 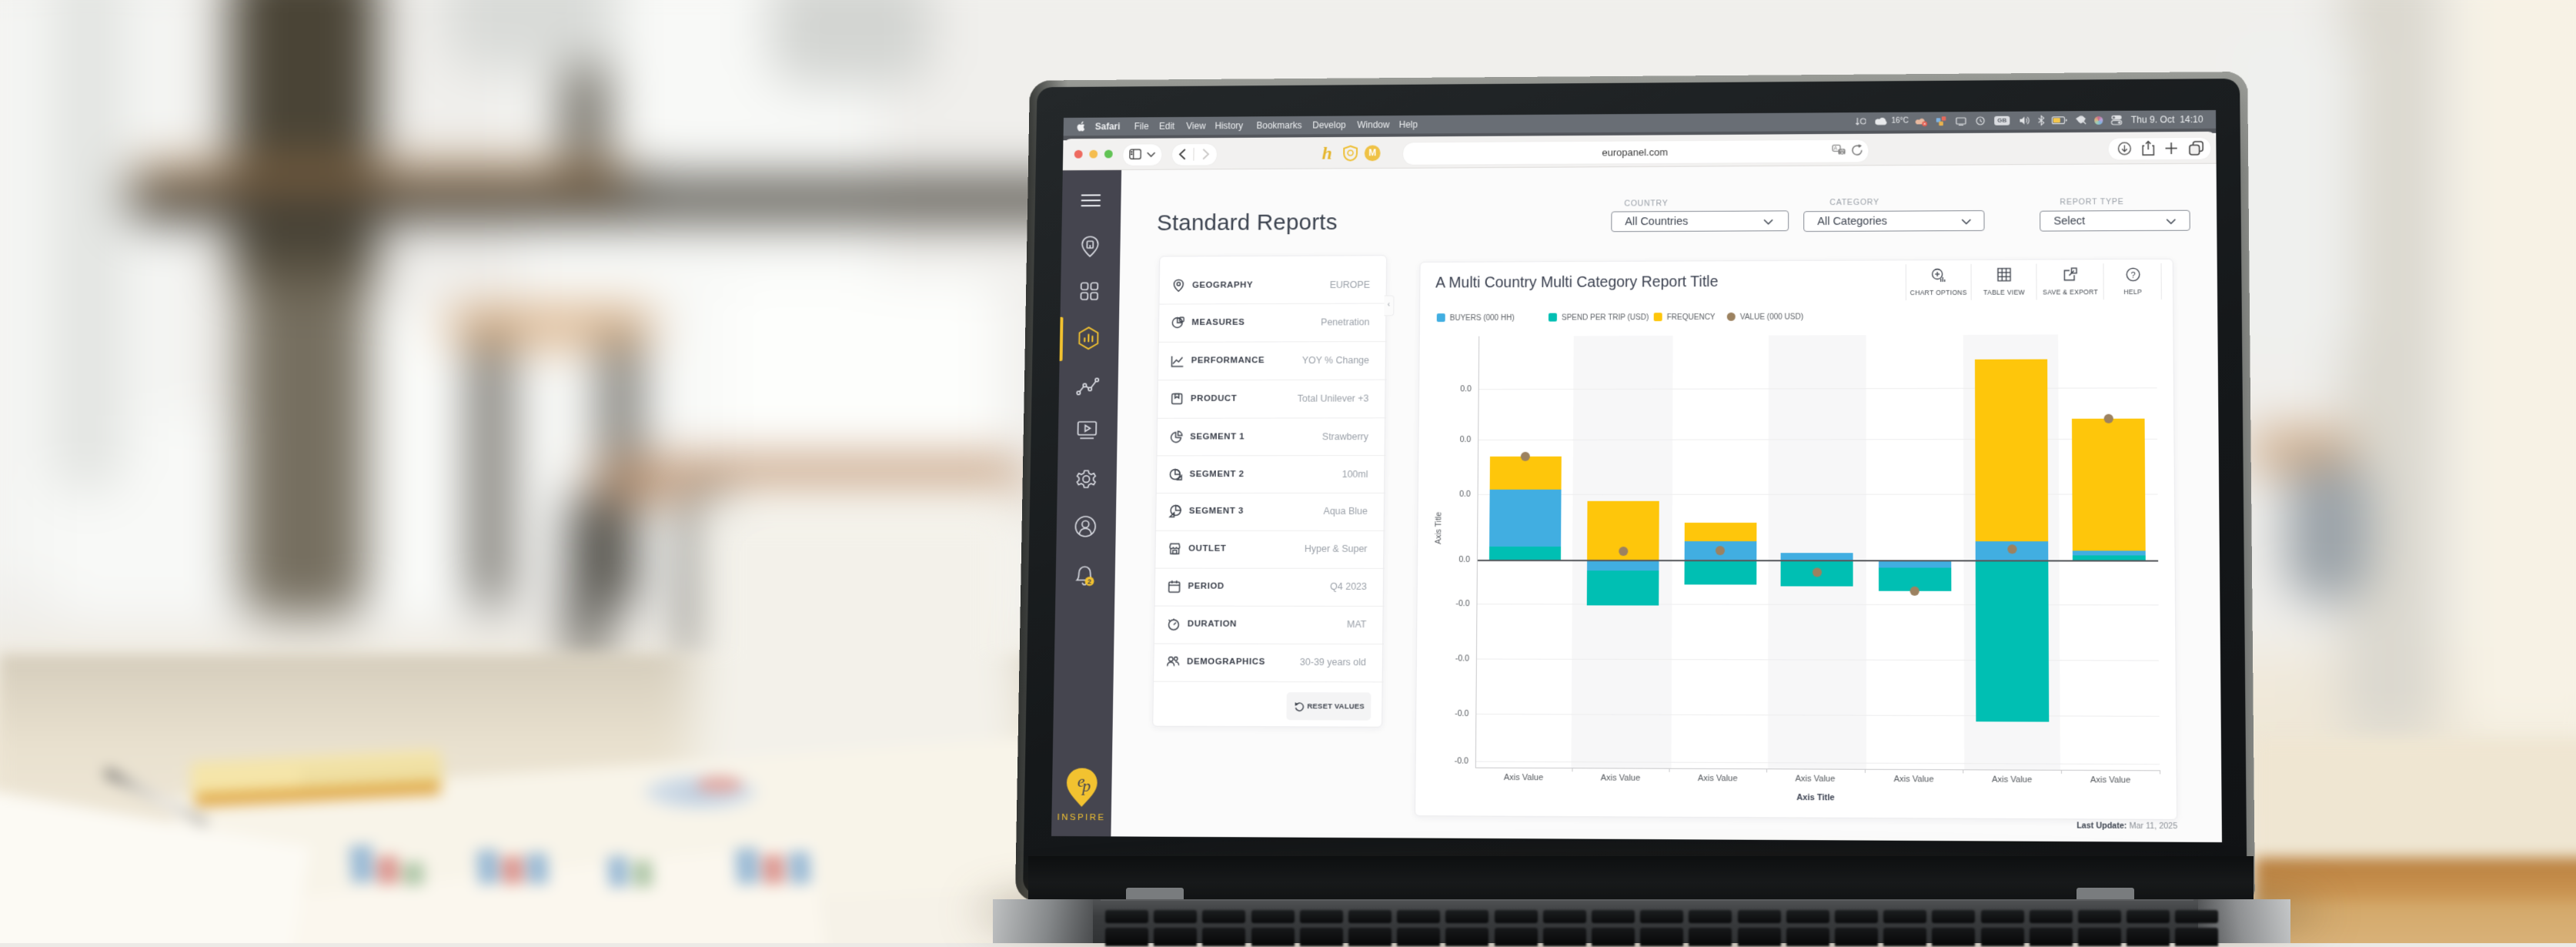 What do you see at coordinates (1836, 149) in the screenshot?
I see `svg-text: A` at bounding box center [1836, 149].